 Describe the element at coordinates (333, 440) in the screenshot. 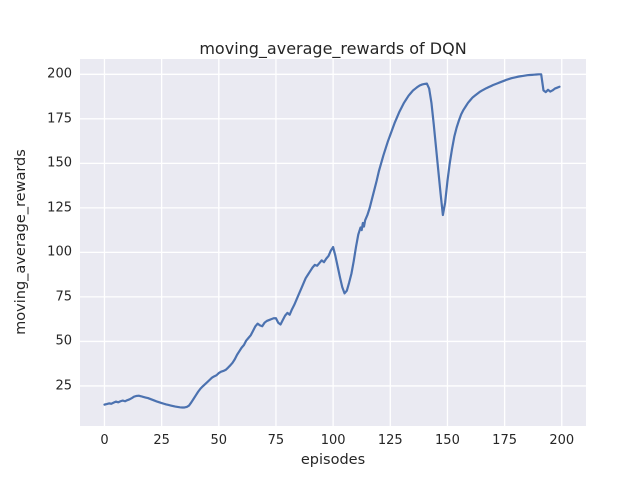

I see `x-tick-label: 100` at that location.